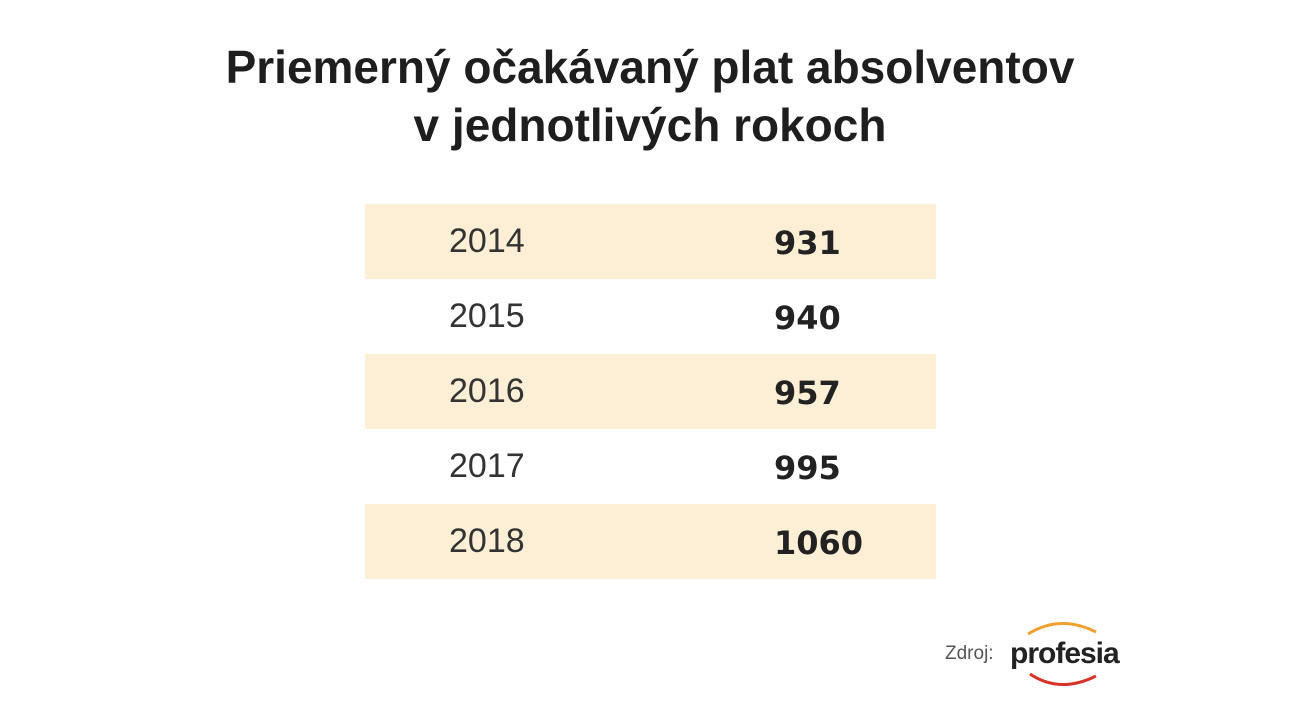 The height and width of the screenshot is (723, 1300). What do you see at coordinates (650, 67) in the screenshot?
I see `title-line: Priemerný očakávaný plat absolventov` at bounding box center [650, 67].